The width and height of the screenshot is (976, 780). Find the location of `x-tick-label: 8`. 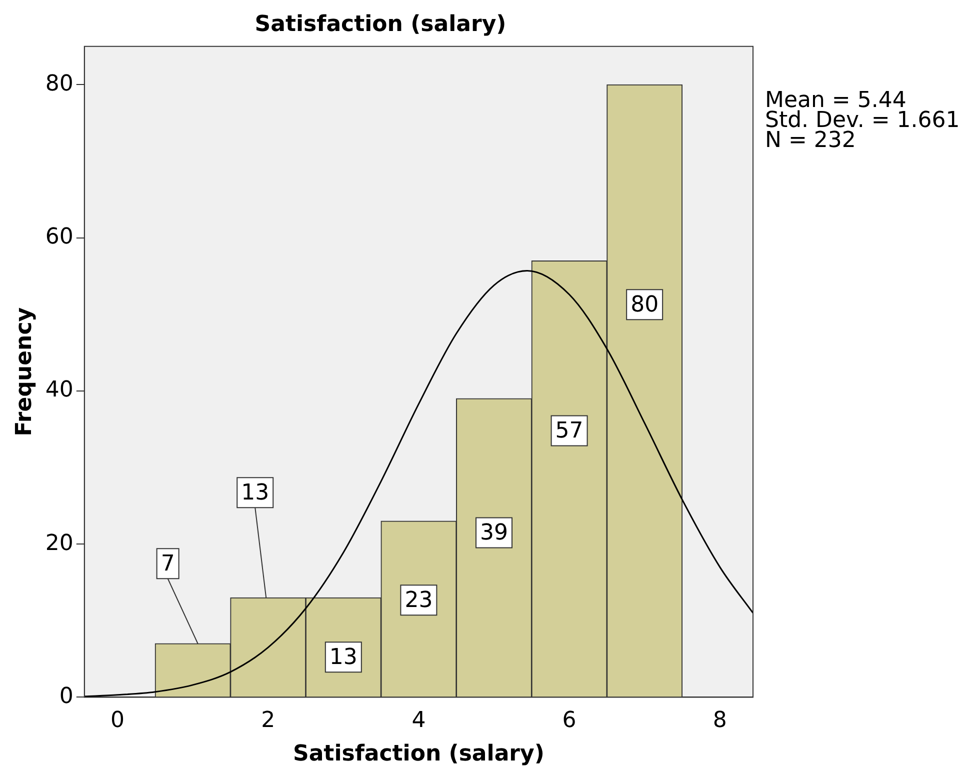

x-tick-label: 8 is located at coordinates (719, 721).